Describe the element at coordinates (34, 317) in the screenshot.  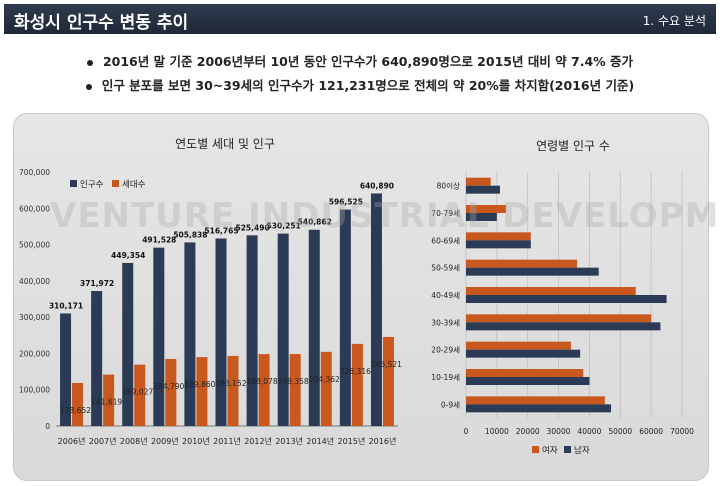
I see `y-tick-label: 300,000` at that location.